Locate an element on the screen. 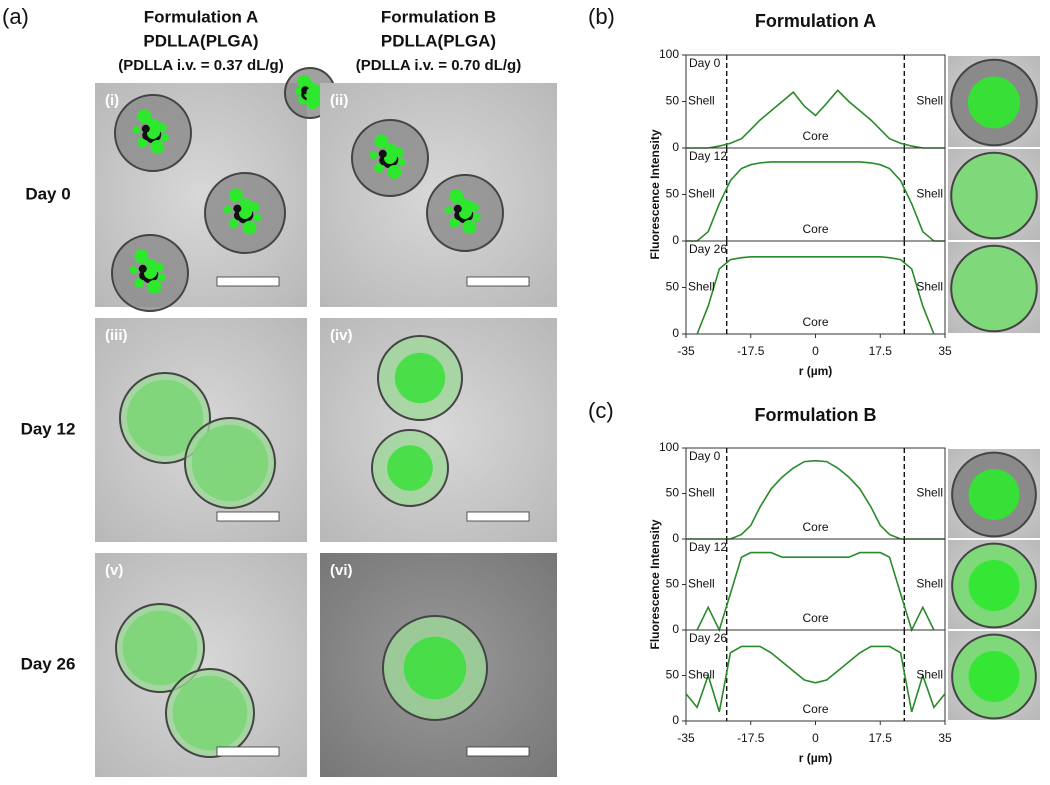 This screenshot has width=1050, height=785. x-tick-label: -35 is located at coordinates (686, 351).